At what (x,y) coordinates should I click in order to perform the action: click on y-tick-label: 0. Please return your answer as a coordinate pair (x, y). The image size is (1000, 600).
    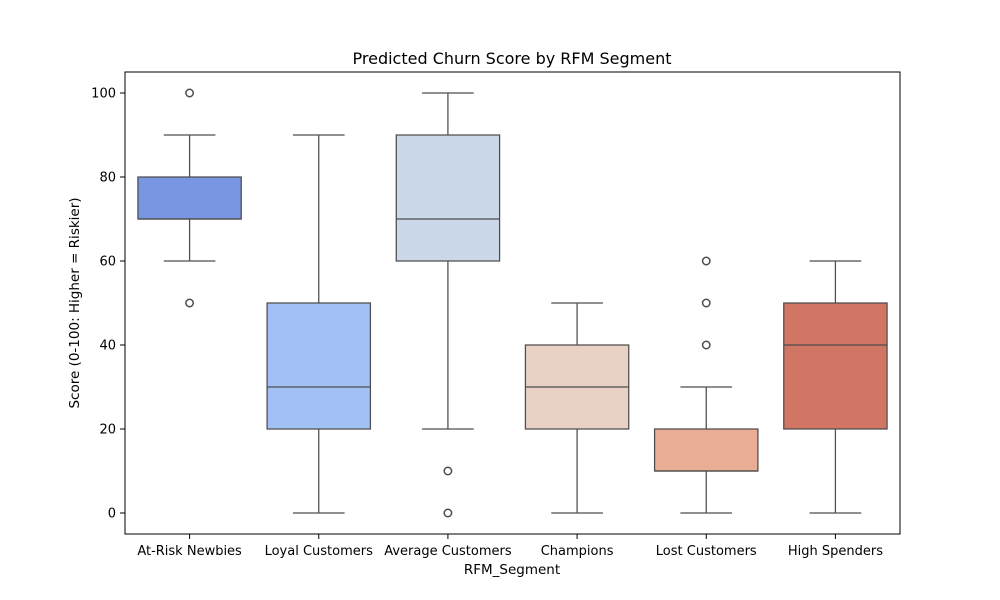
    Looking at the image, I should click on (112, 514).